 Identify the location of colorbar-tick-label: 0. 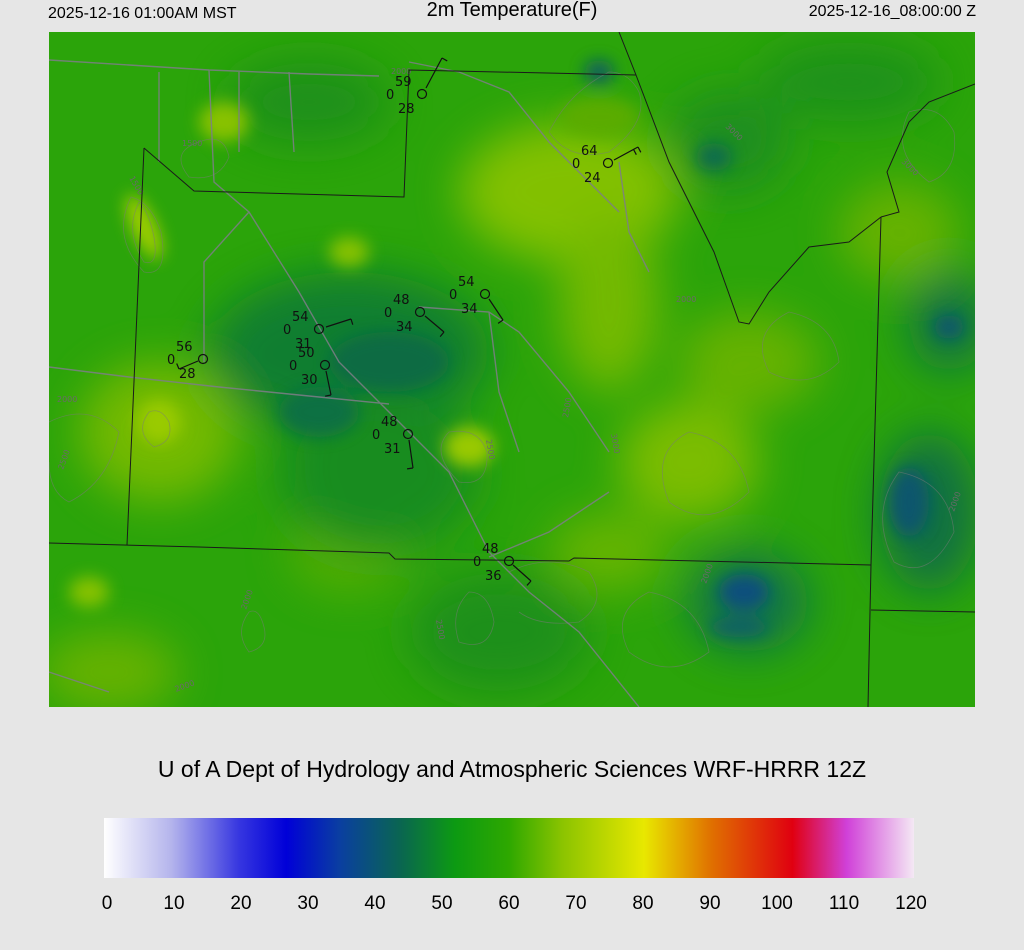
(107, 903).